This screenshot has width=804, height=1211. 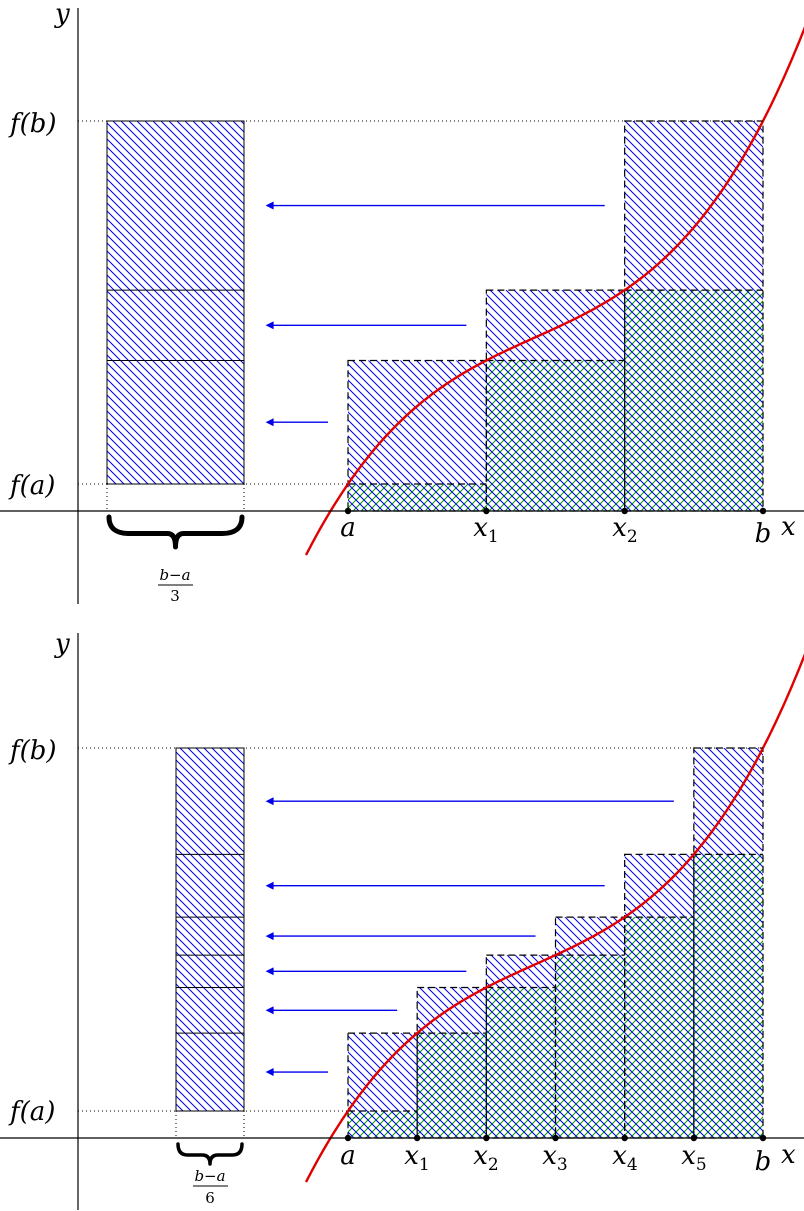 I want to click on upper-rectangle-outline, so click(x=728, y=943).